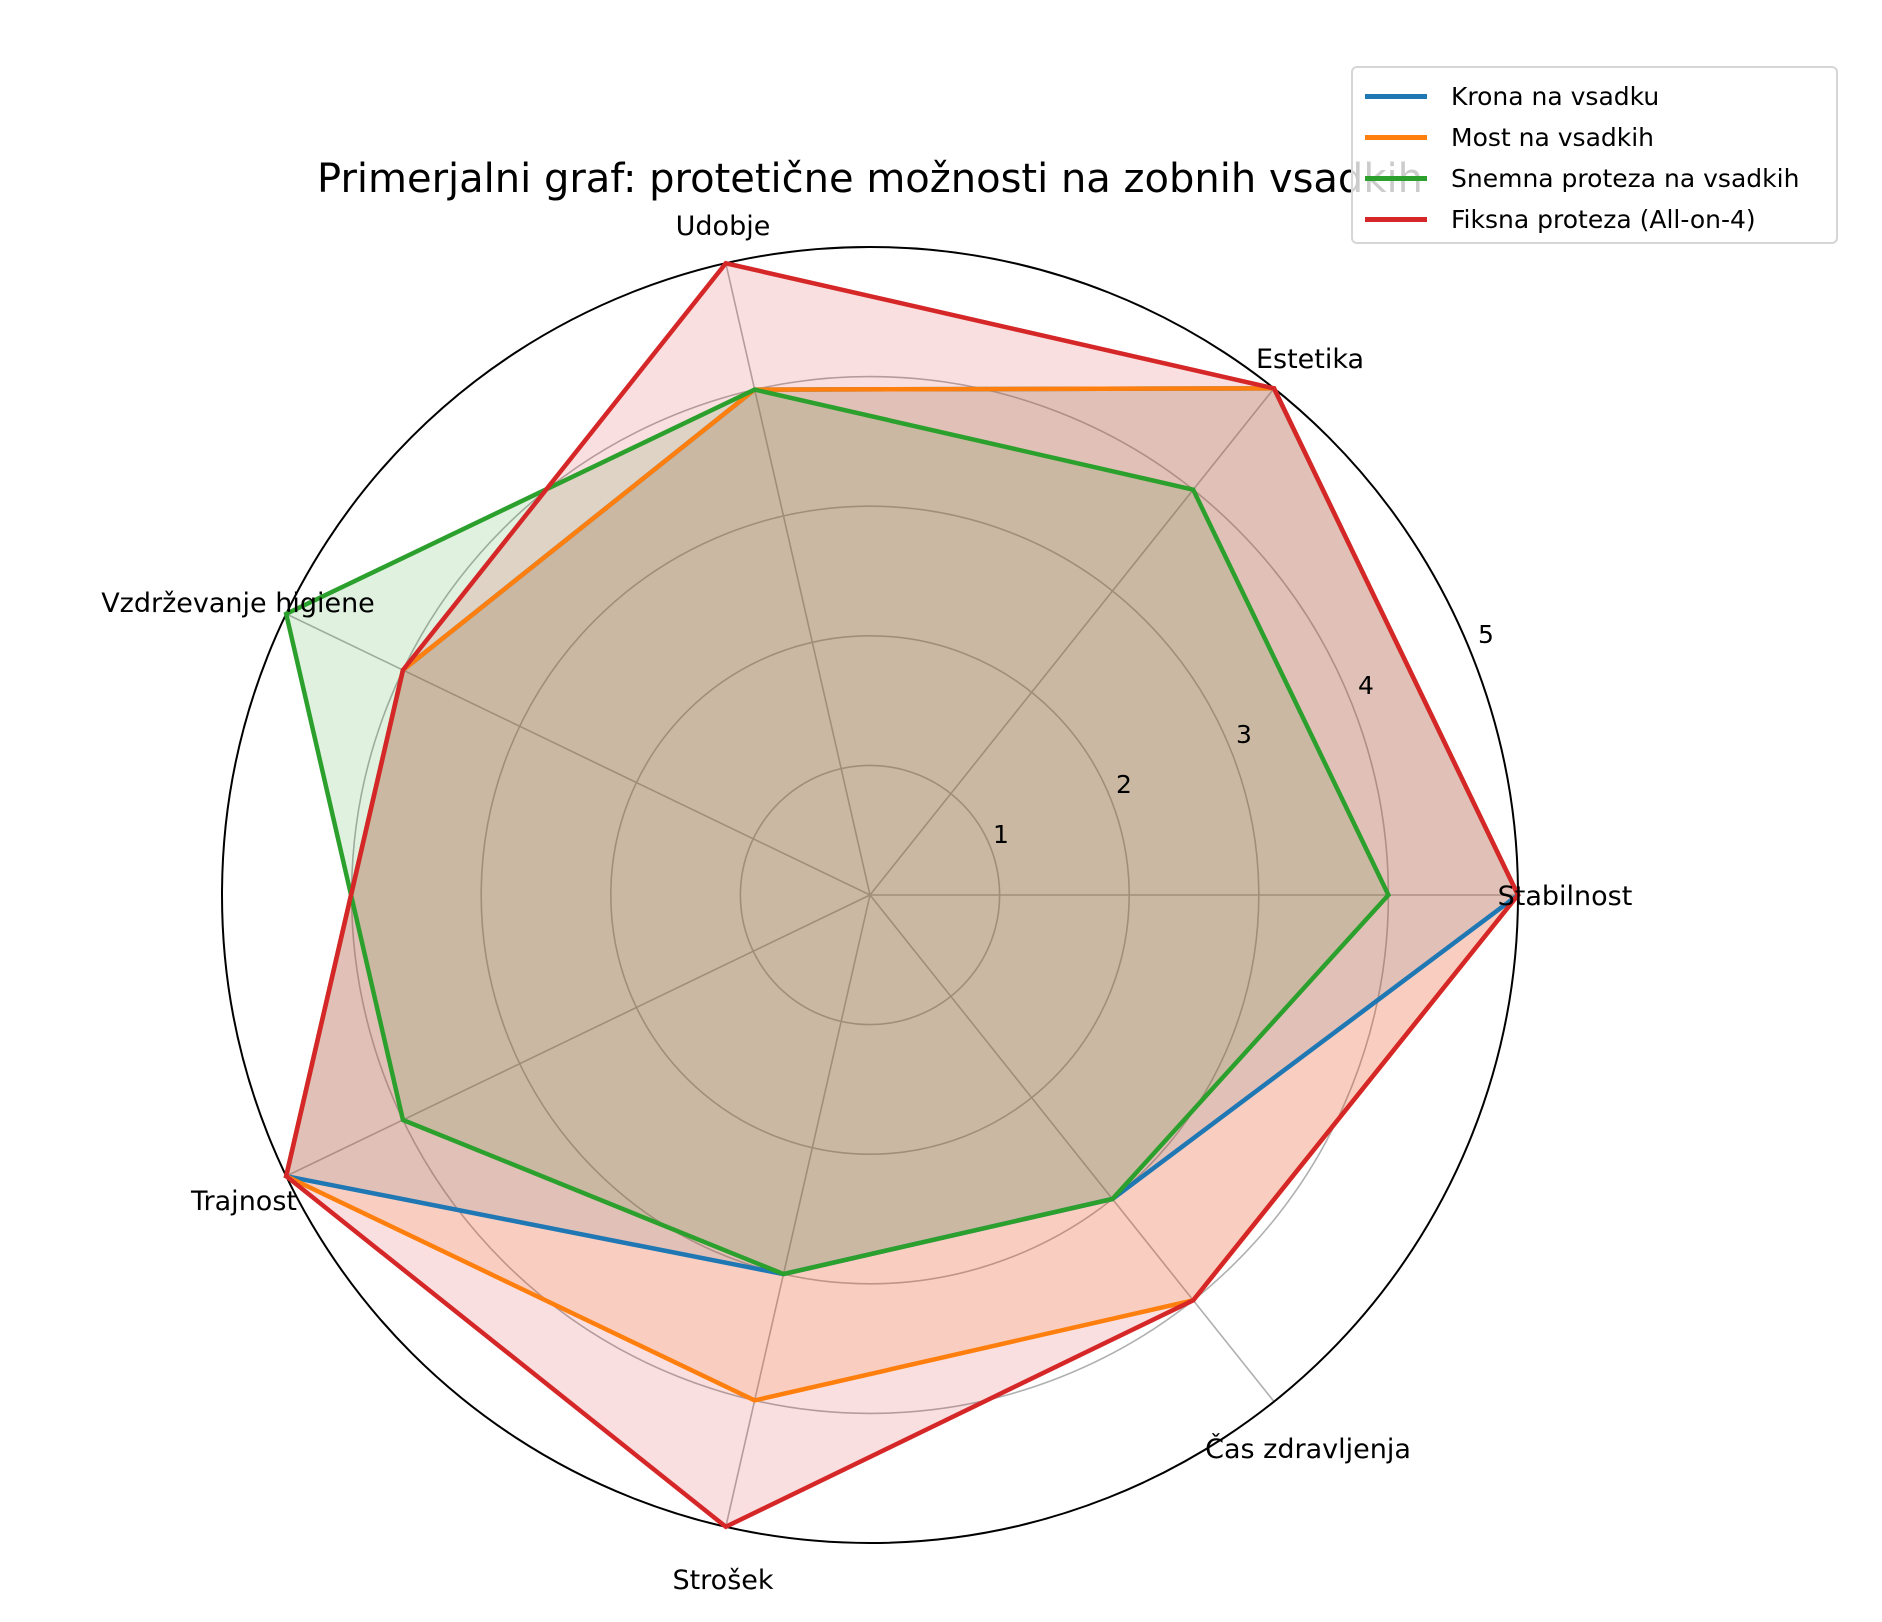  Describe the element at coordinates (1603, 219) in the screenshot. I see `legend-label: Fiksna proteza (All-on-4)` at that location.